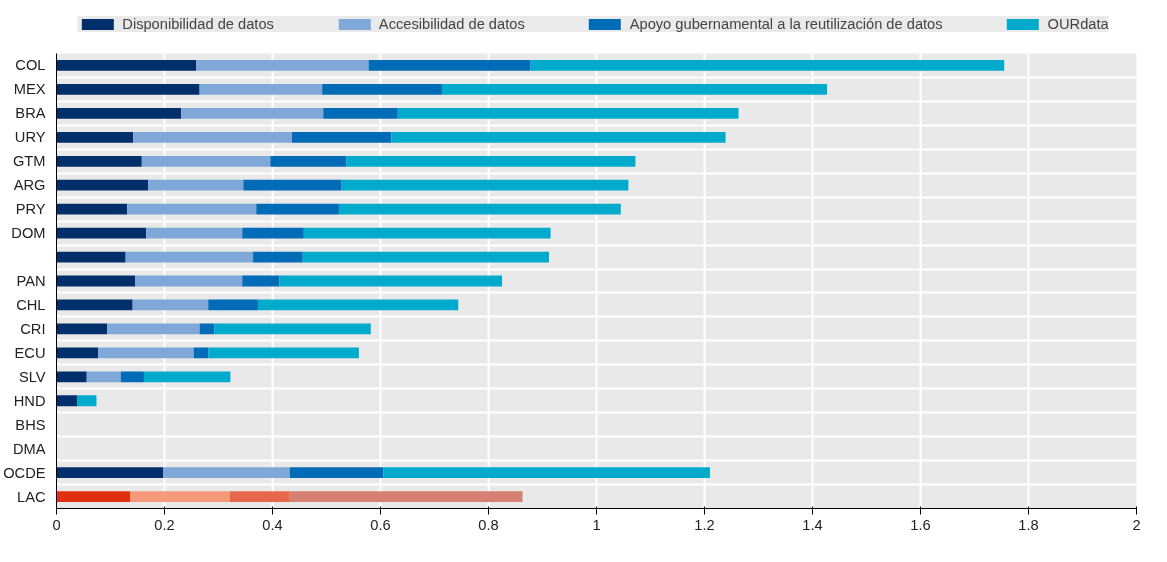  Describe the element at coordinates (30, 113) in the screenshot. I see `y-tick-label: BRA` at that location.